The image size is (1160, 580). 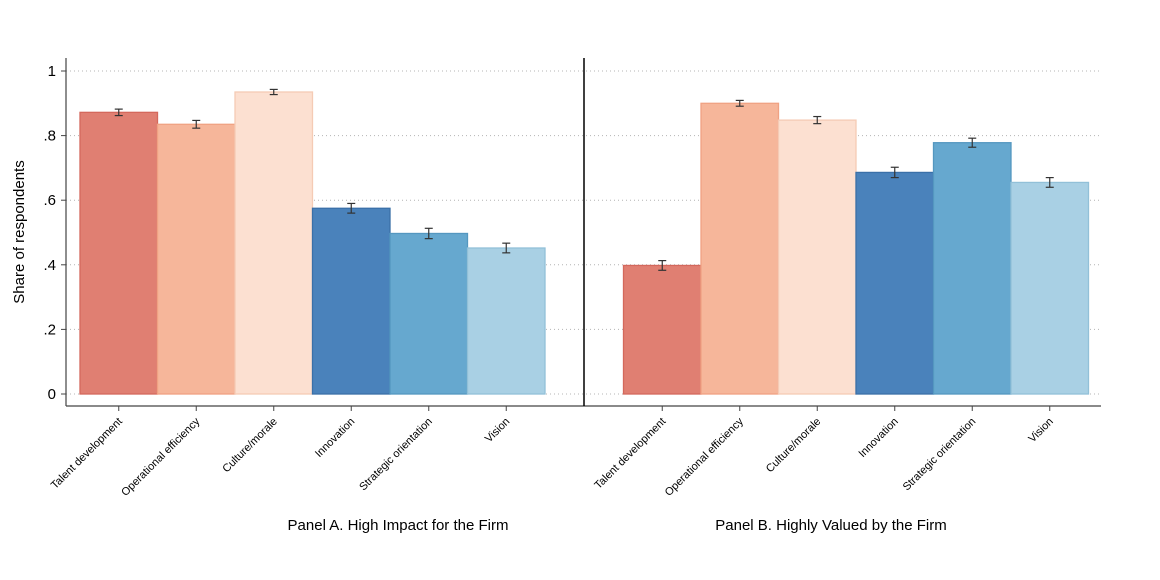 What do you see at coordinates (52, 394) in the screenshot?
I see `y-tick-label: 0` at bounding box center [52, 394].